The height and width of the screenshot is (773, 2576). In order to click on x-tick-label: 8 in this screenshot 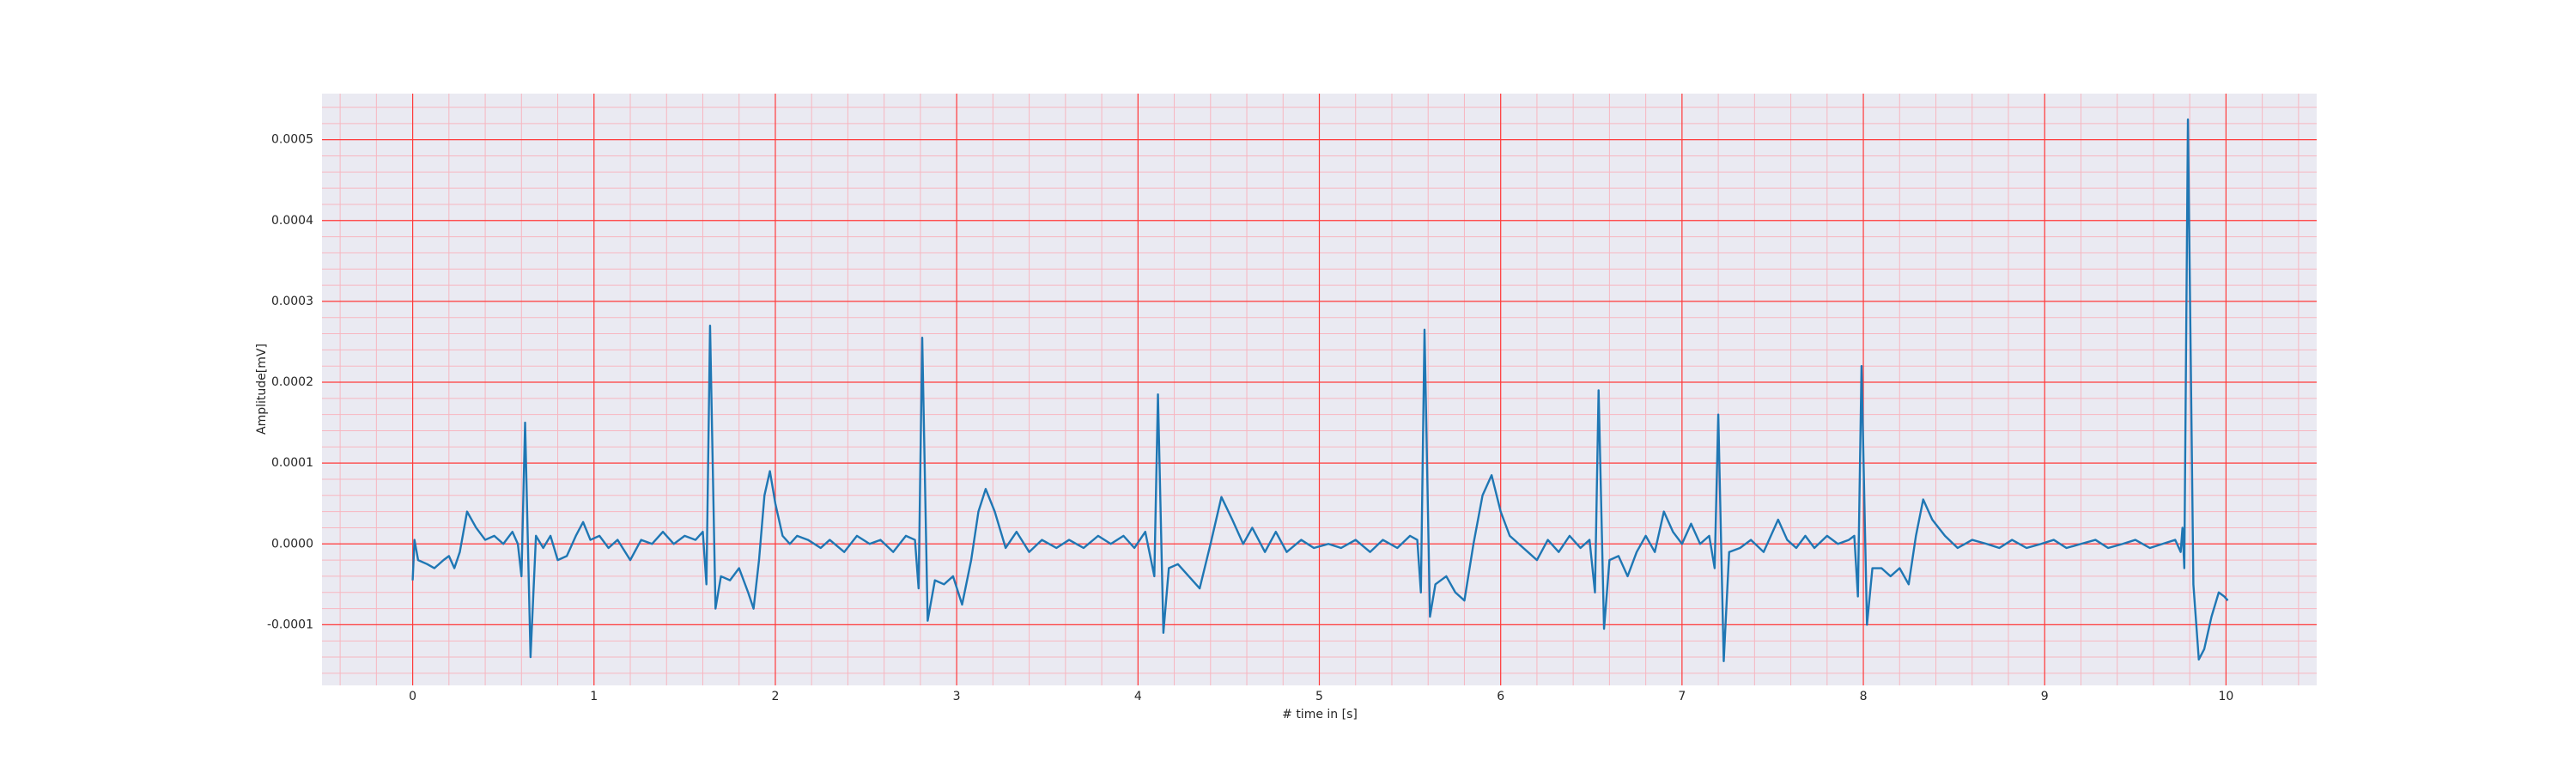, I will do `click(1864, 696)`.